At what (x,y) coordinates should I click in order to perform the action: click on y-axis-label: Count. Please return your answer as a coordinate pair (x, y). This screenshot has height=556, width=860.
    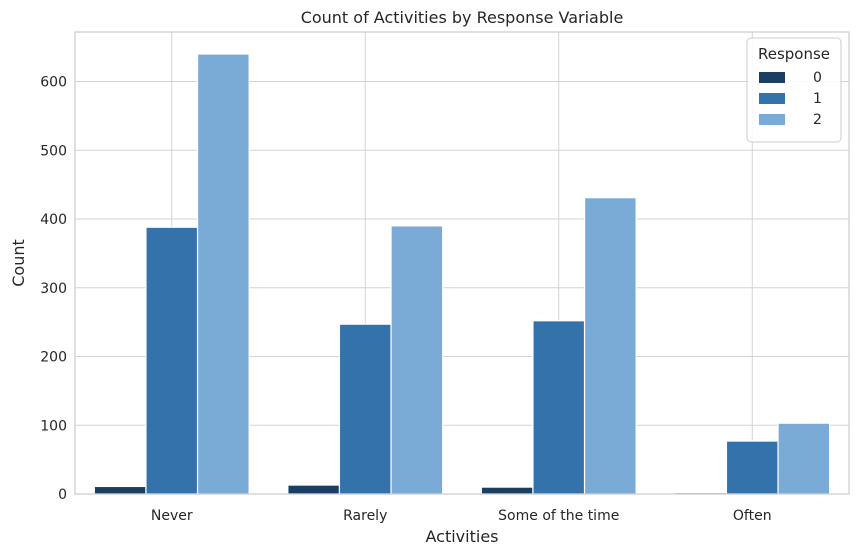
    Looking at the image, I should click on (18, 263).